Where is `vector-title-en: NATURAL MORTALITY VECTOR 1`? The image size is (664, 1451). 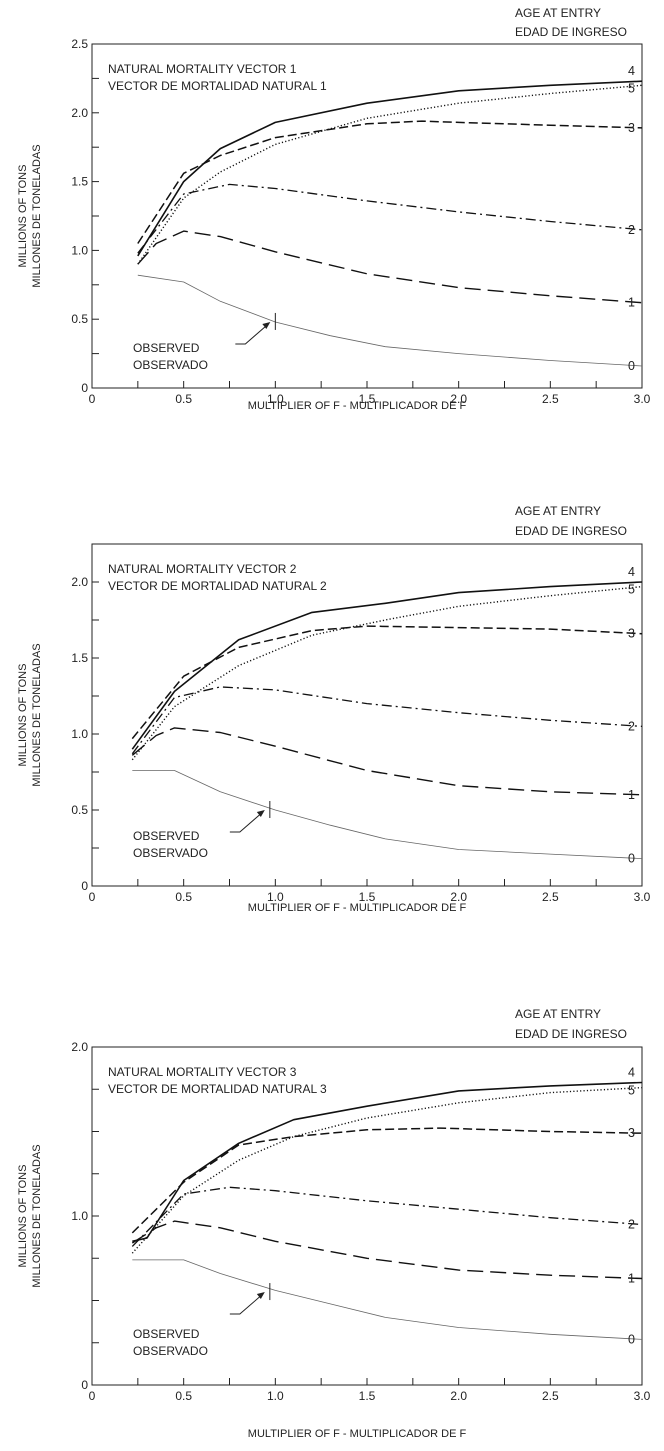 vector-title-en: NATURAL MORTALITY VECTOR 1 is located at coordinates (202, 69).